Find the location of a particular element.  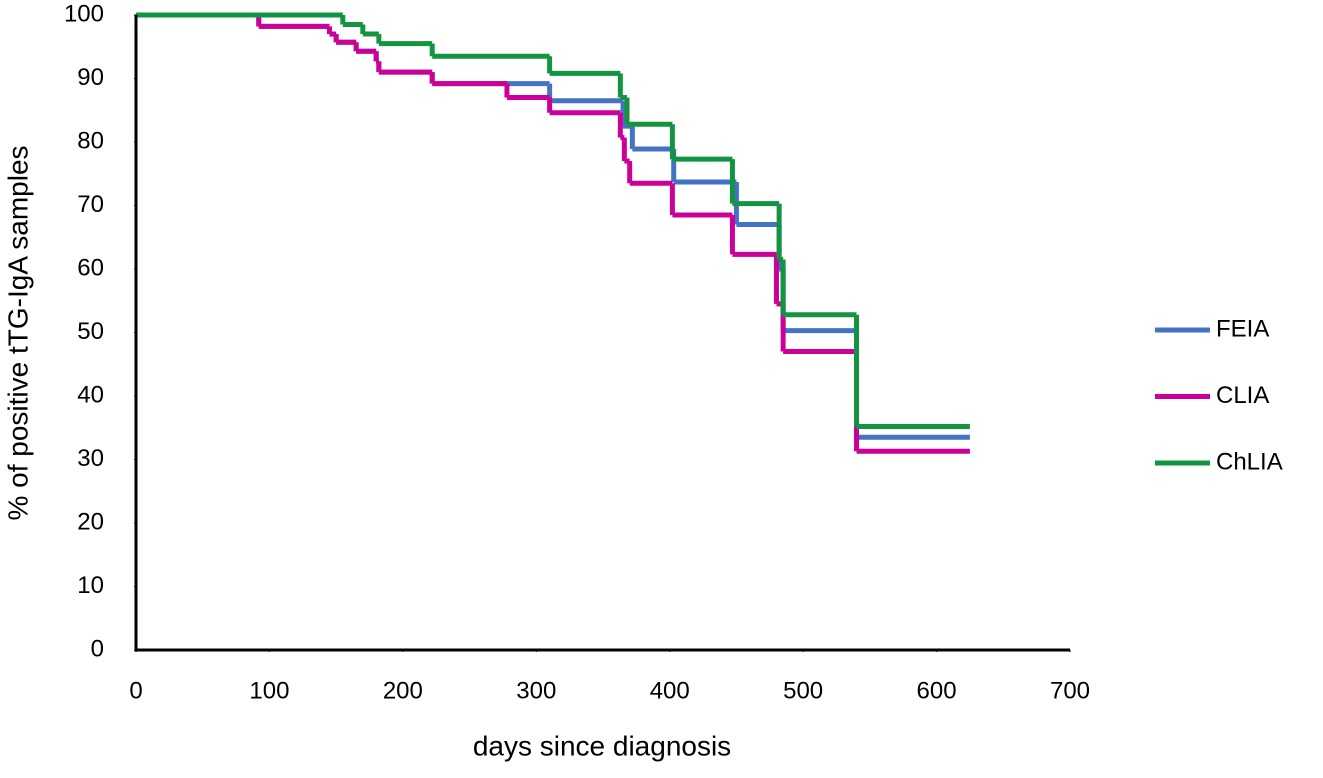

y-tick-label: 30 is located at coordinates (90, 458).